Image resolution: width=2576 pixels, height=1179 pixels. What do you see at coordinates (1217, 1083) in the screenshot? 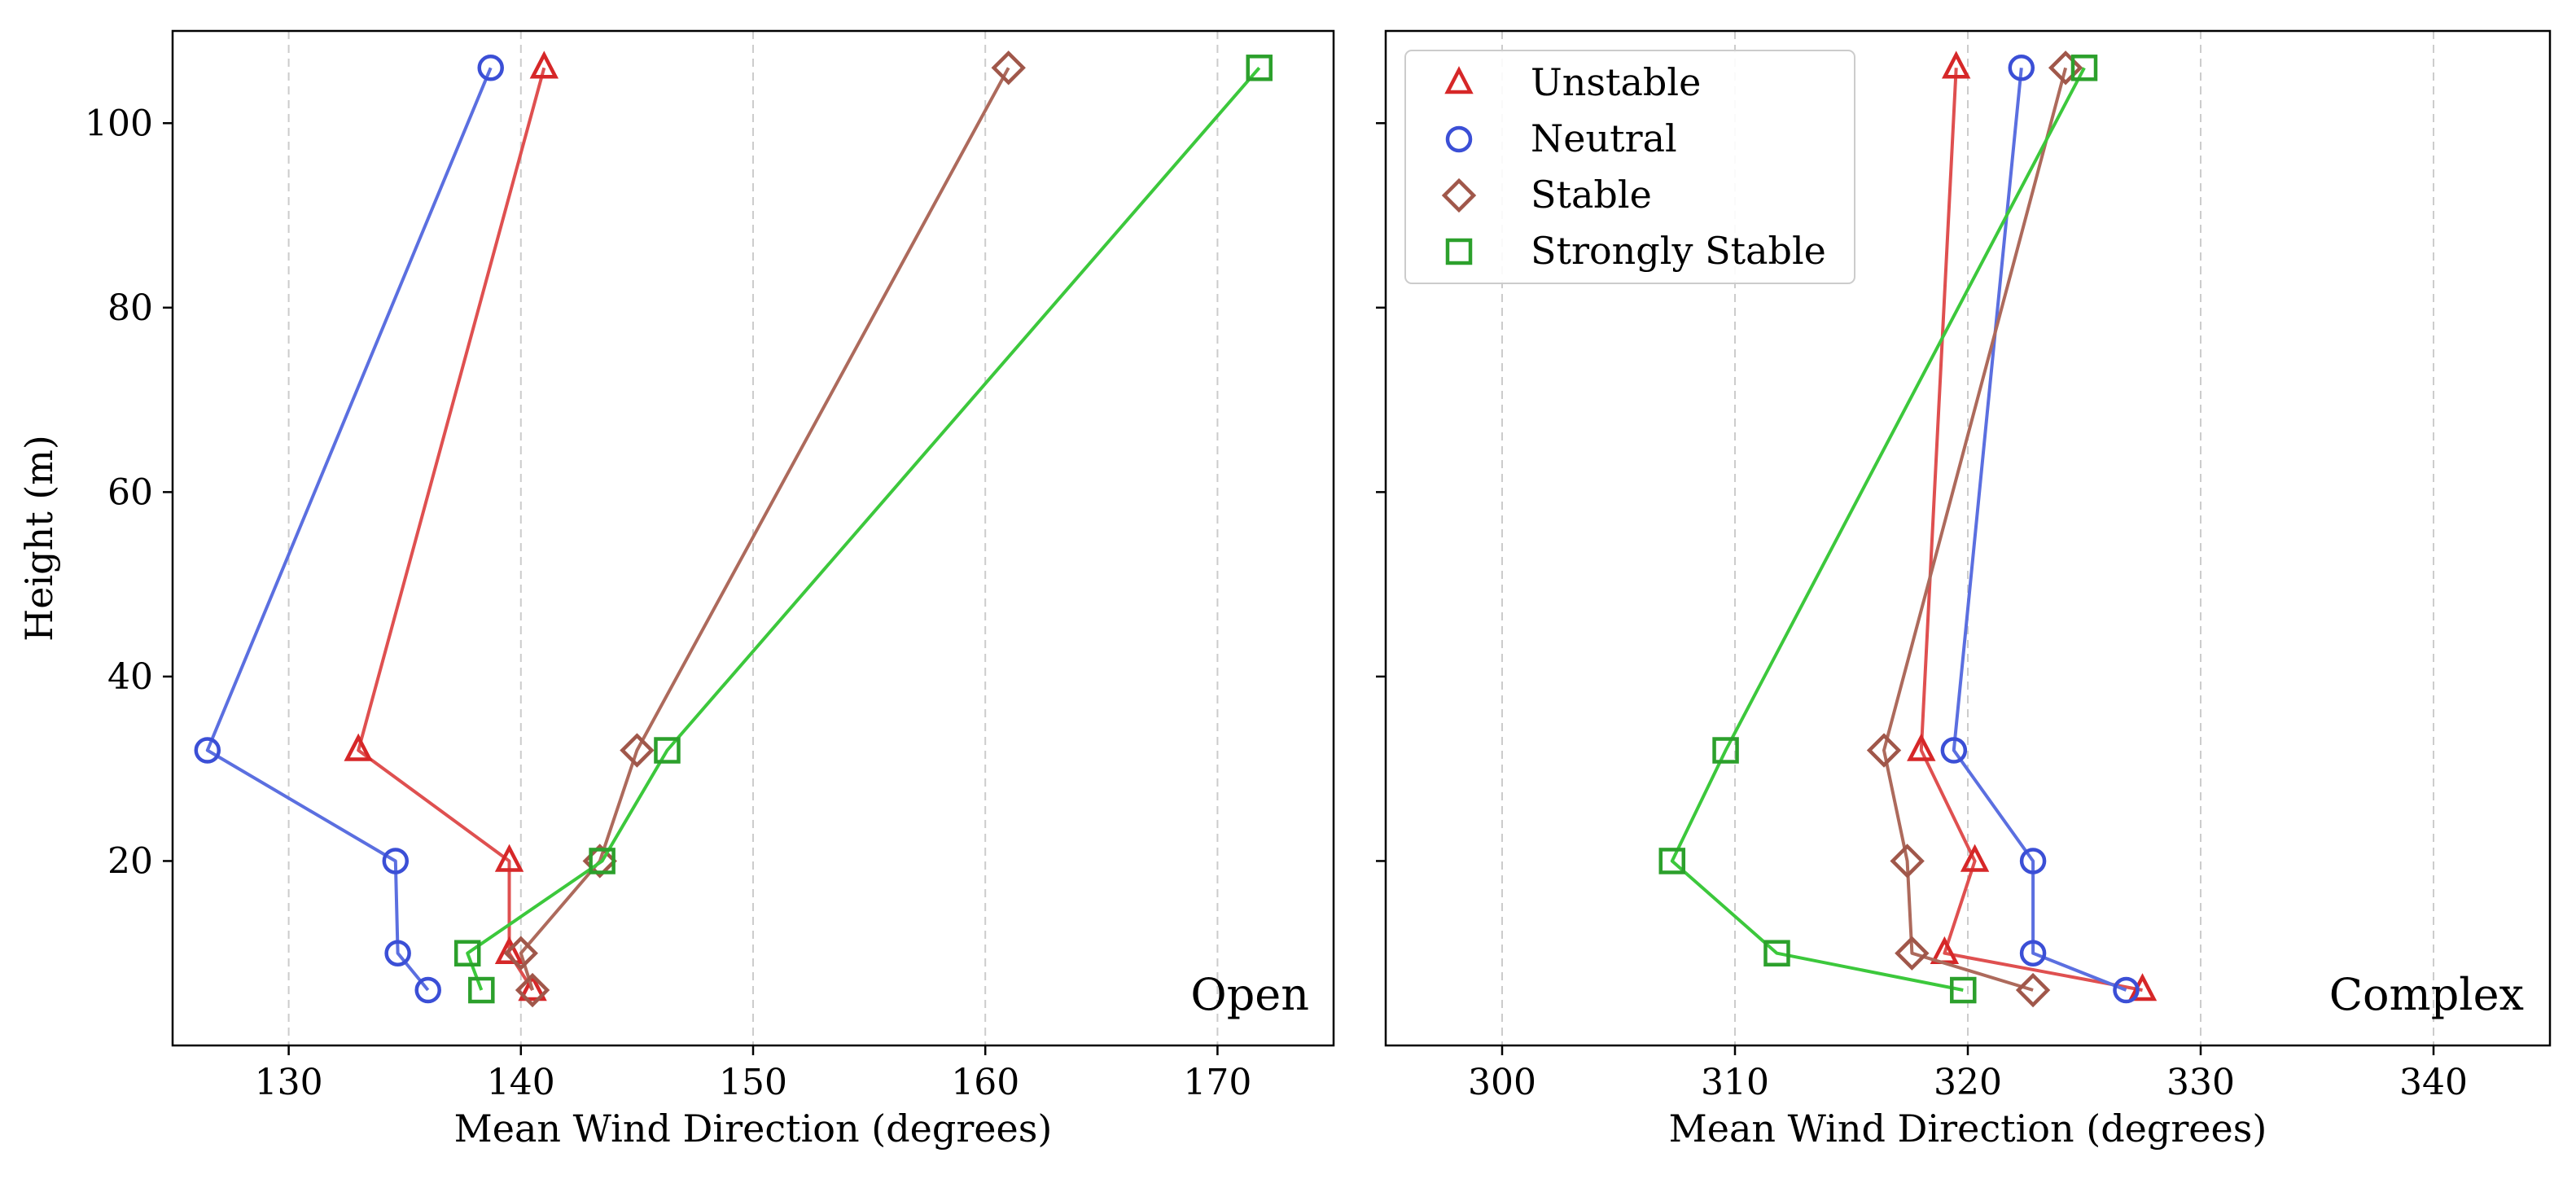
I see `x-tick-label-open: 170` at bounding box center [1217, 1083].